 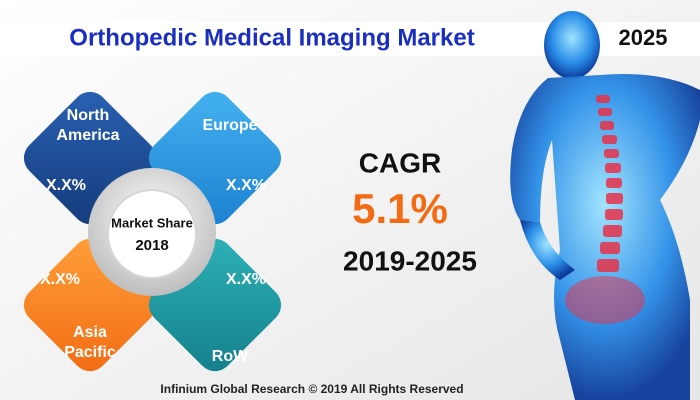 What do you see at coordinates (229, 125) in the screenshot?
I see `region-label: Europe` at bounding box center [229, 125].